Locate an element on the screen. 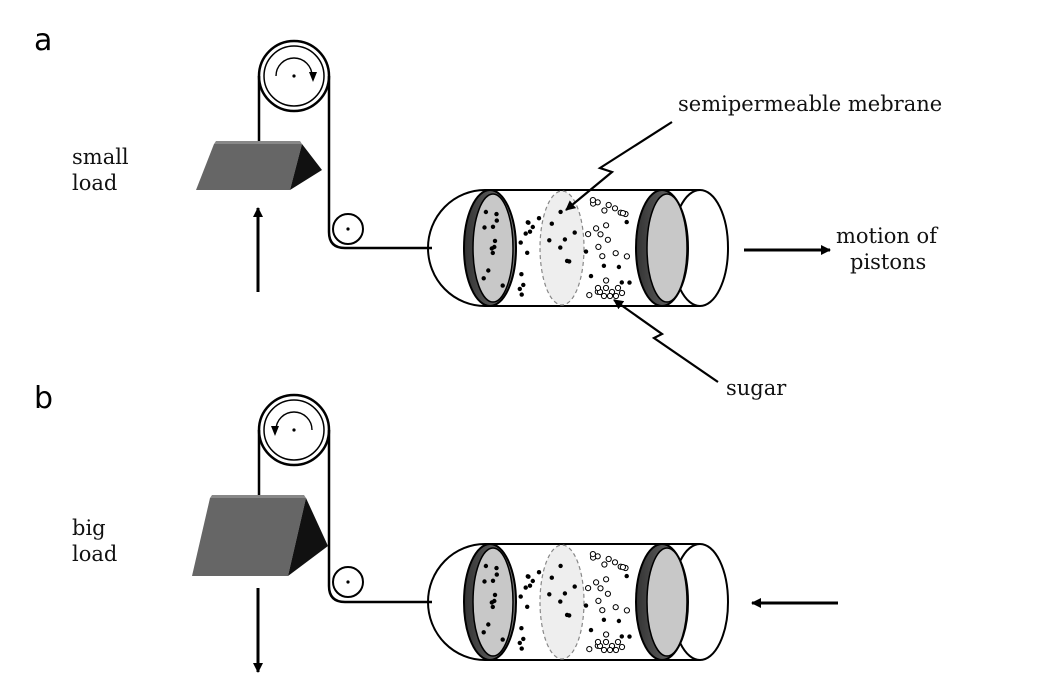 The image size is (1039, 700). big-load-label-line1: big is located at coordinates (89, 528).